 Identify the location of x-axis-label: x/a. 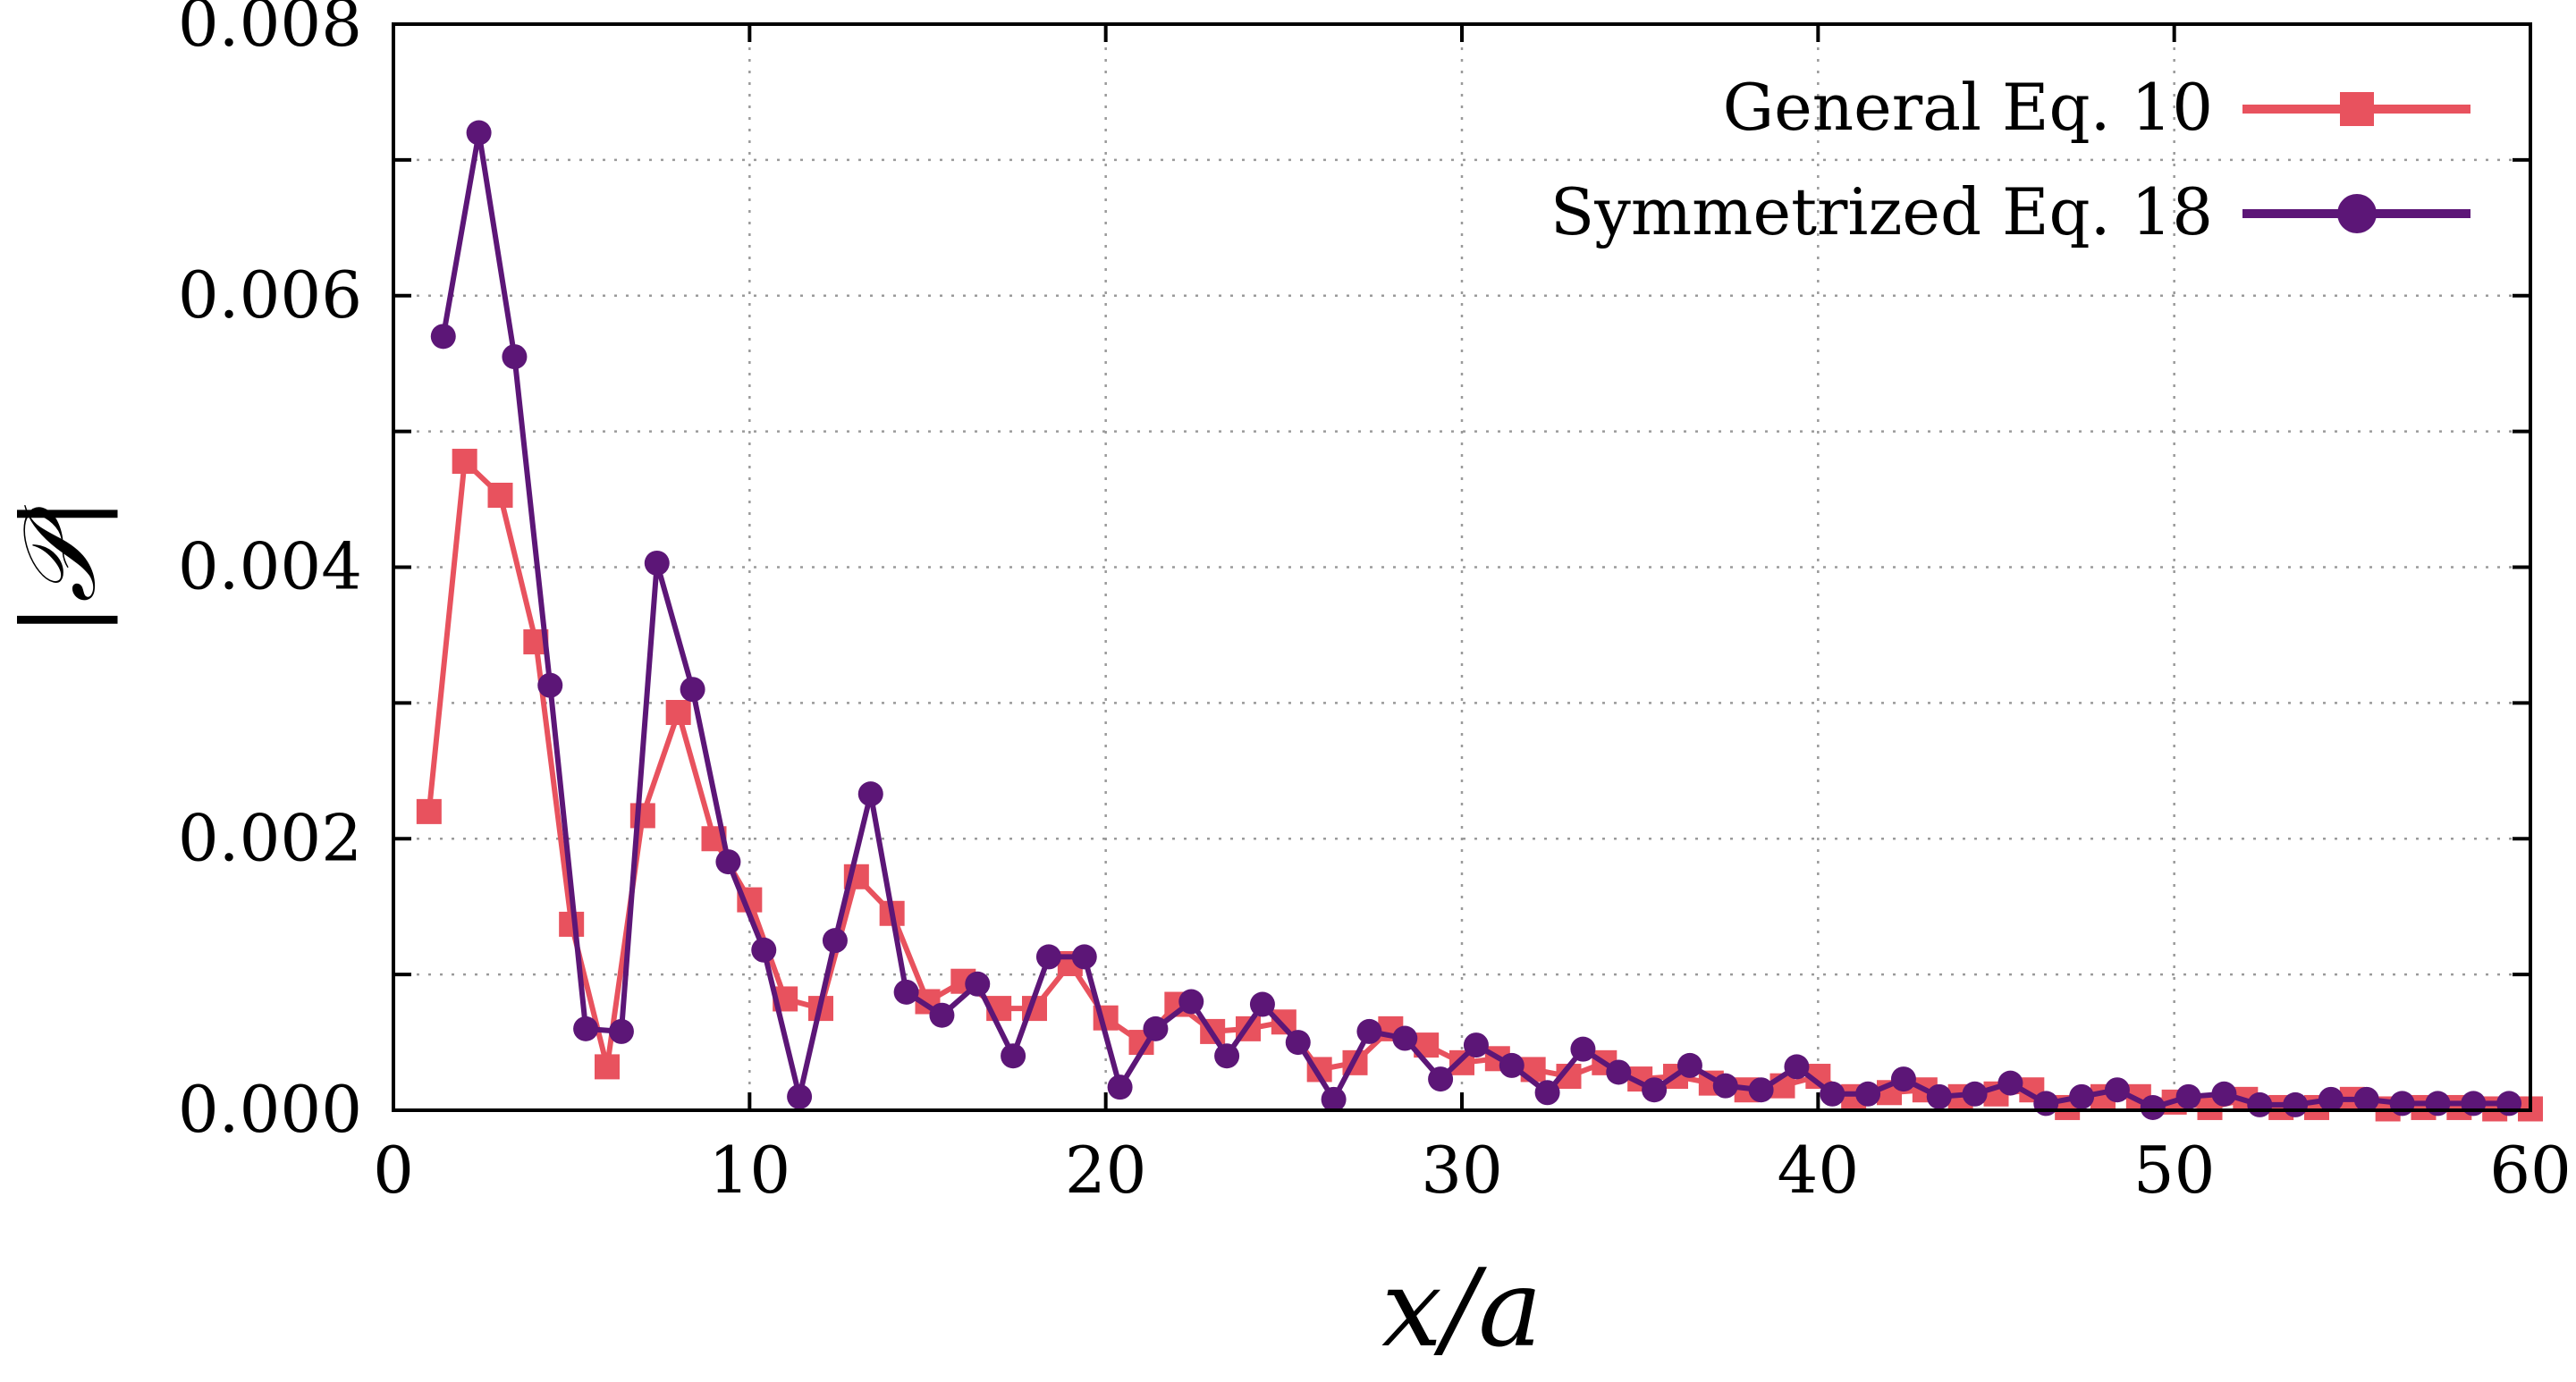
(1461, 1309).